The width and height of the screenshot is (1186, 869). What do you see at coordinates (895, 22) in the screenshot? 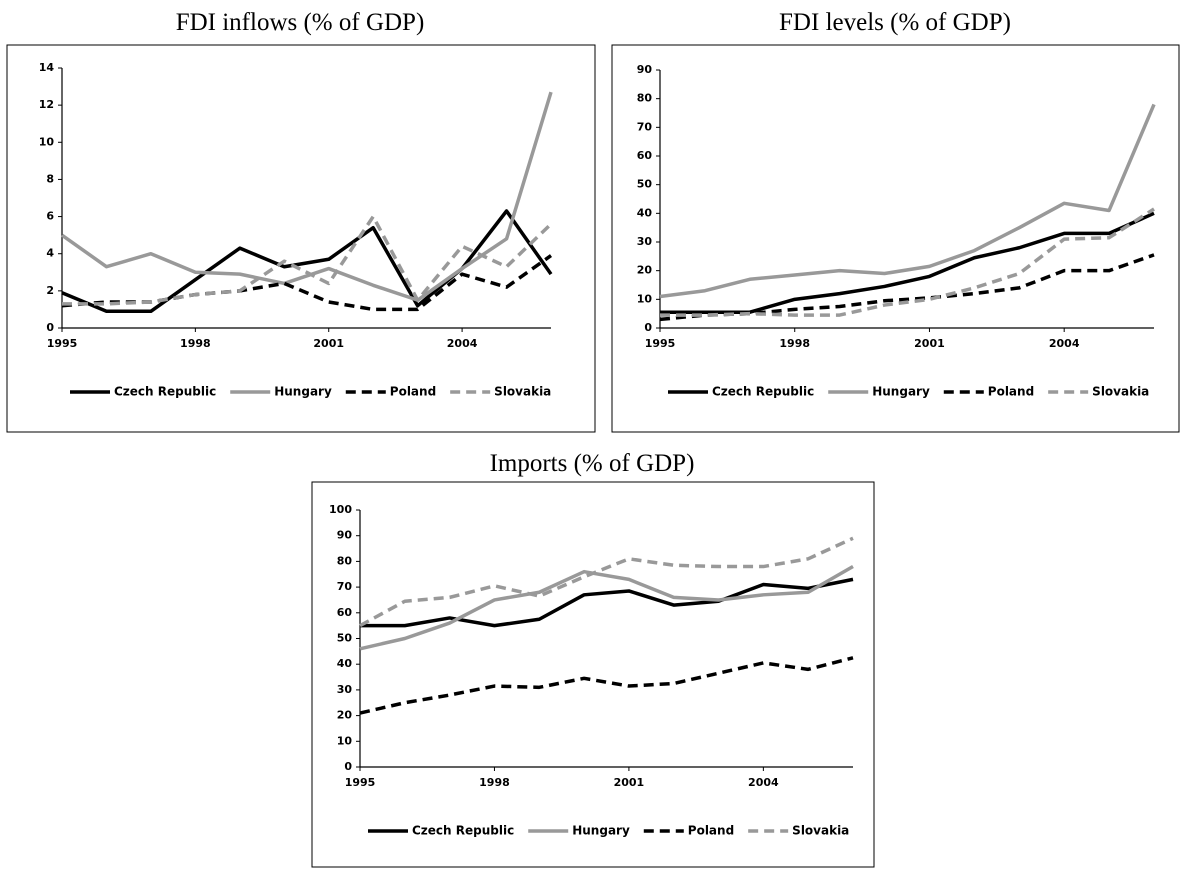
I see `chart-title: FDI levels (% of GDP)` at bounding box center [895, 22].